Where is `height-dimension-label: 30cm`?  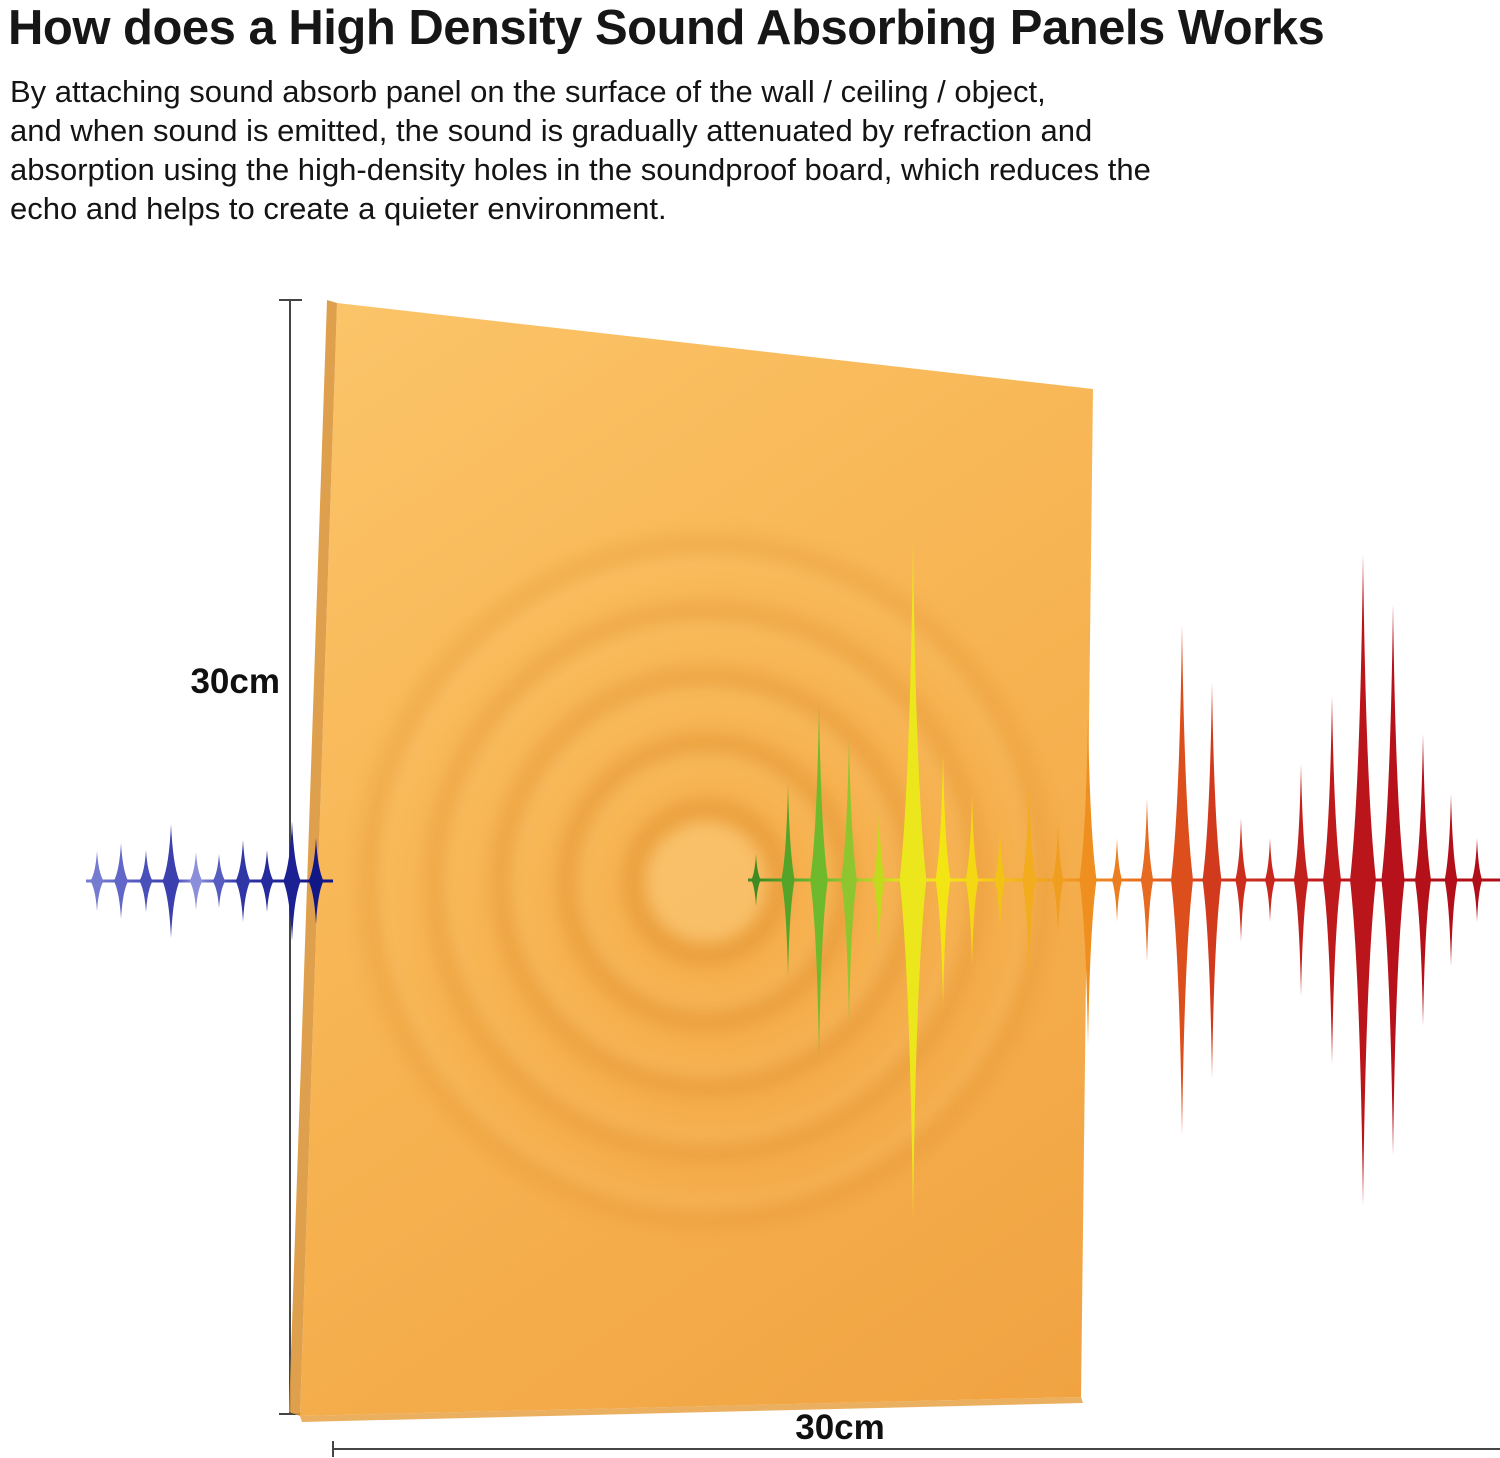
height-dimension-label: 30cm is located at coordinates (235, 681).